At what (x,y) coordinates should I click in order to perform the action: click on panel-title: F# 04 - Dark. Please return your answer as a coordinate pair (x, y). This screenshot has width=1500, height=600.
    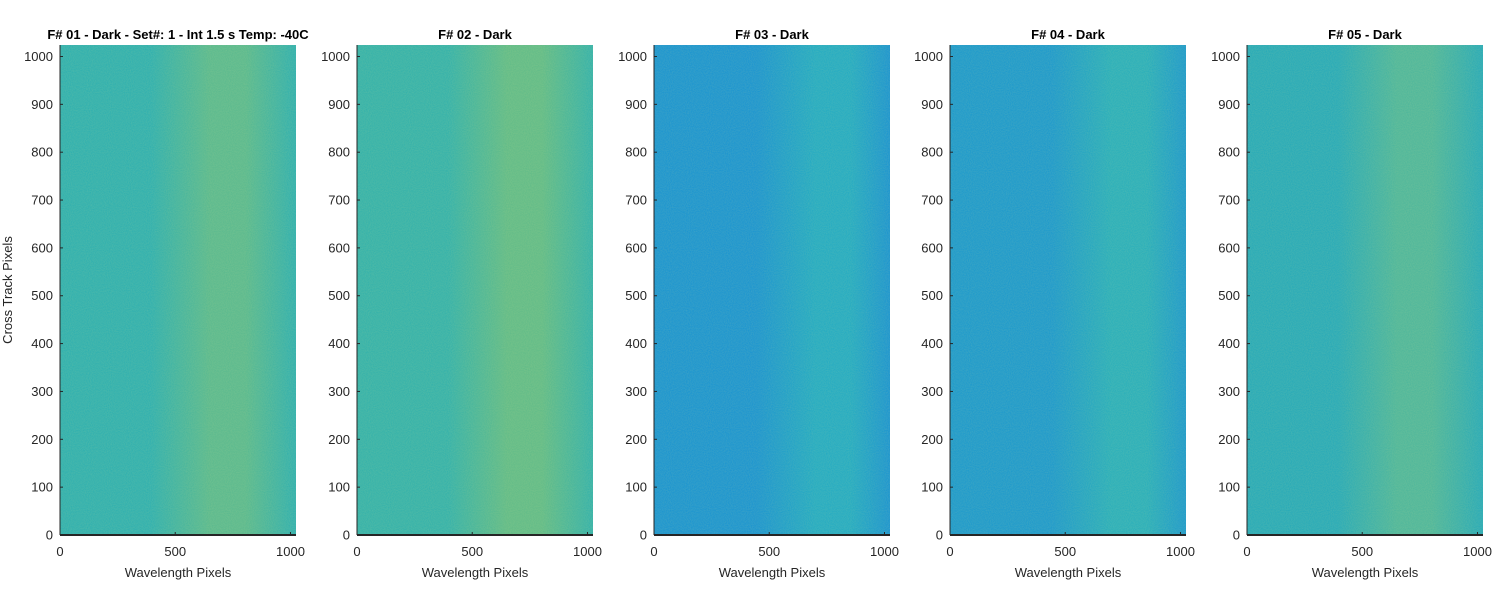
    Looking at the image, I should click on (1068, 34).